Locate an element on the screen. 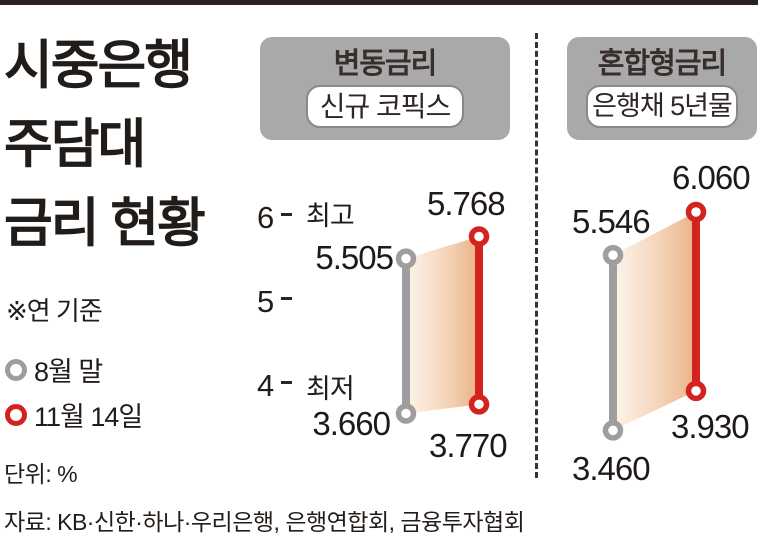 This screenshot has height=537, width=758. page-title-line: 금리 현황 is located at coordinates (105, 223).